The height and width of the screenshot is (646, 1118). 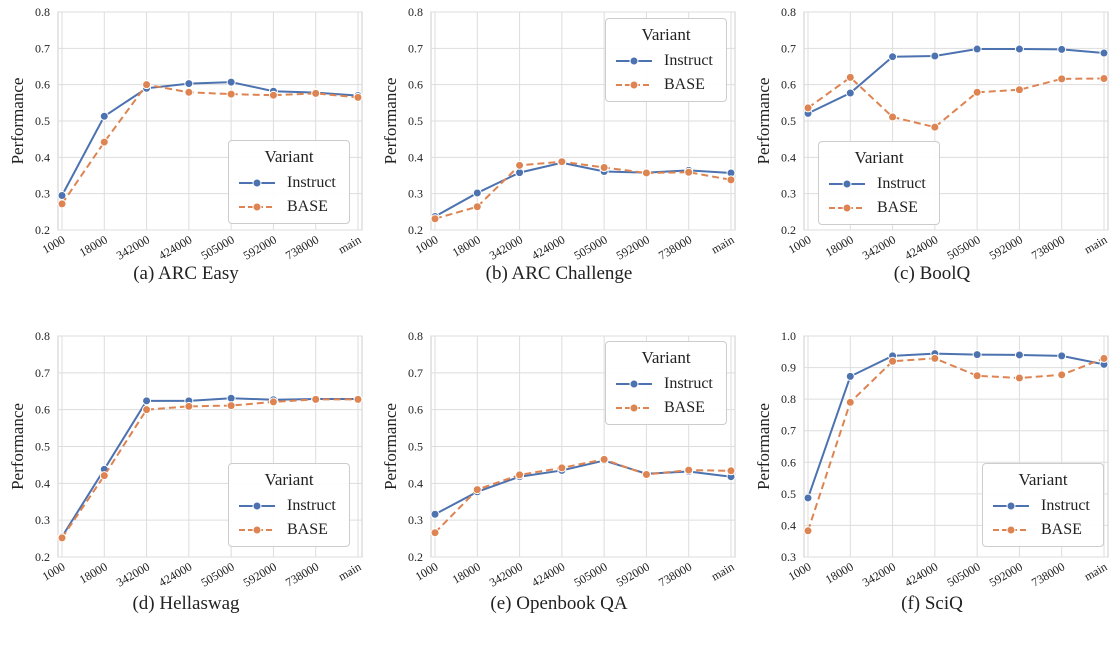 I want to click on caption: (c) BoolQ, so click(x=932, y=273).